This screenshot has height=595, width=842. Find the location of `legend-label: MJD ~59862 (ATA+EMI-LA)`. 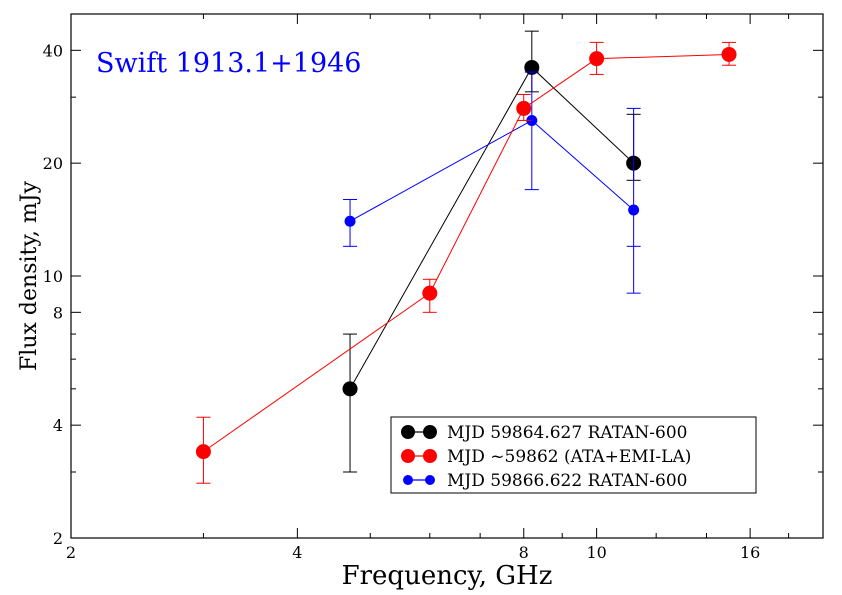

legend-label: MJD ~59862 (ATA+EMI-LA) is located at coordinates (569, 457).